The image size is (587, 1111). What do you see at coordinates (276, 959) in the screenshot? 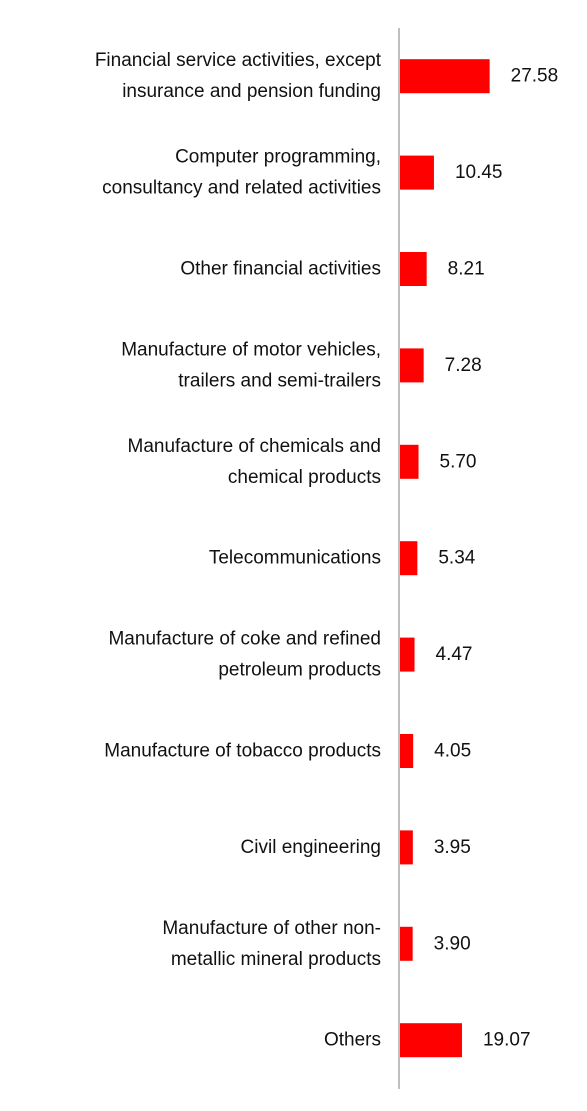
I see `category-label: metallic mineral products` at bounding box center [276, 959].